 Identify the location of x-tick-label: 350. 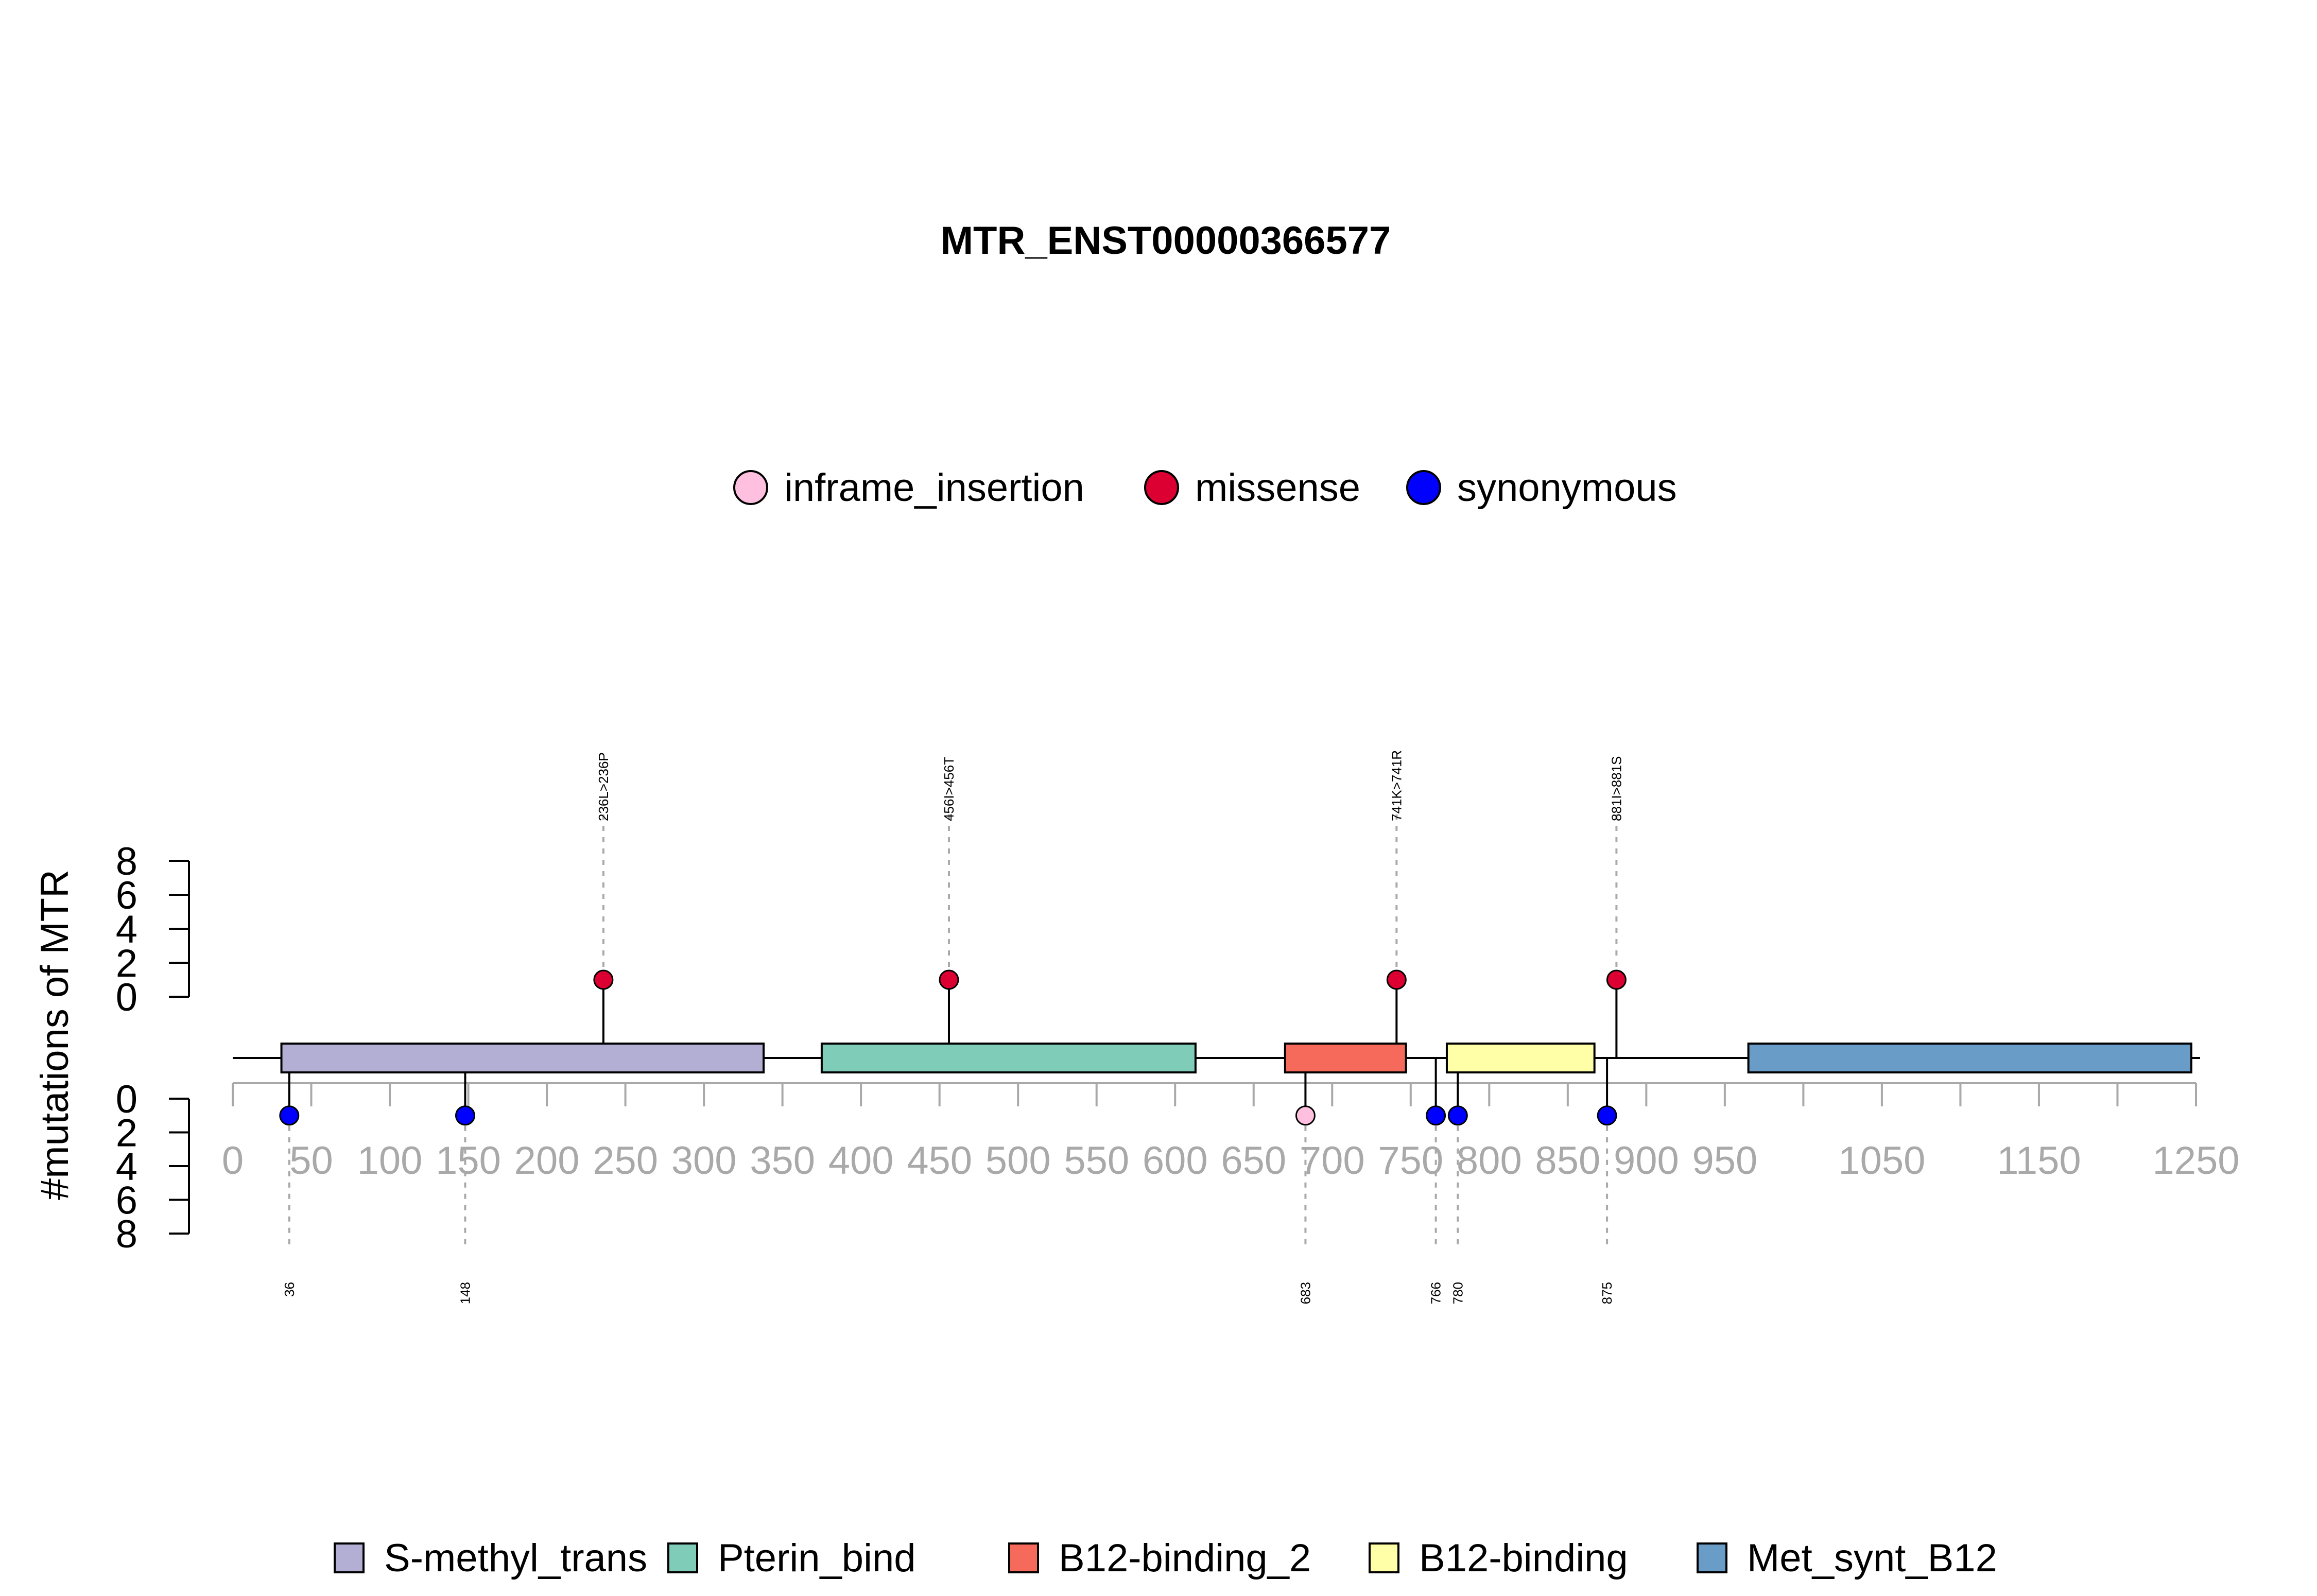
(782, 1161).